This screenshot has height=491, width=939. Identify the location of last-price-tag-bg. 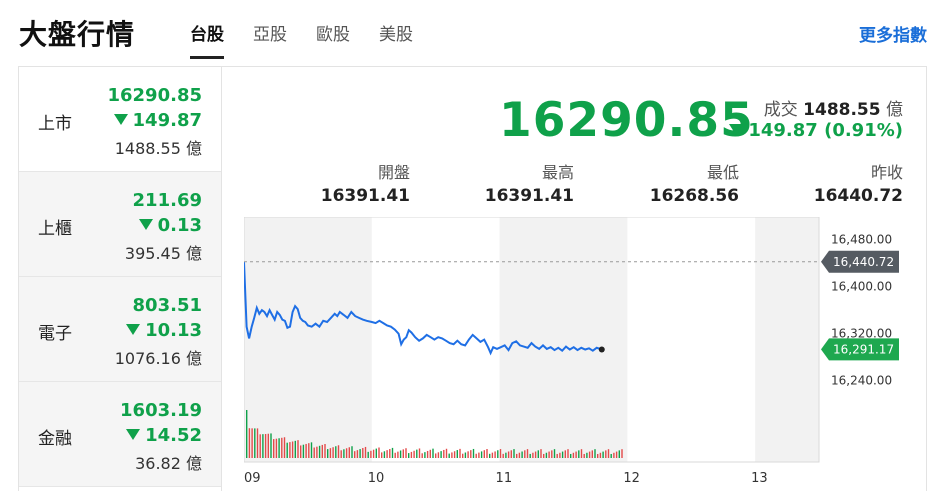
(860, 349).